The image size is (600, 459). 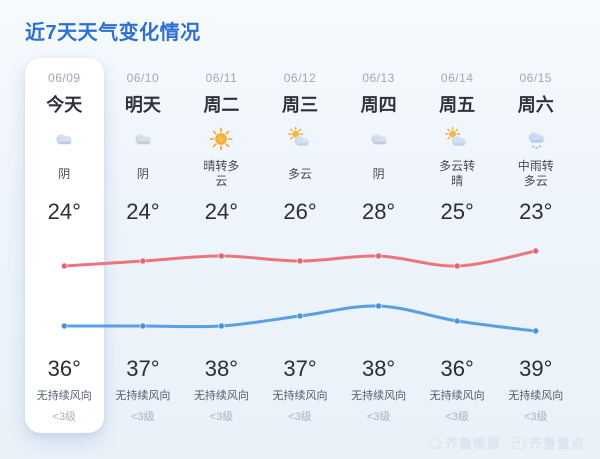 What do you see at coordinates (457, 173) in the screenshot?
I see `weather-condition: 多云转晴` at bounding box center [457, 173].